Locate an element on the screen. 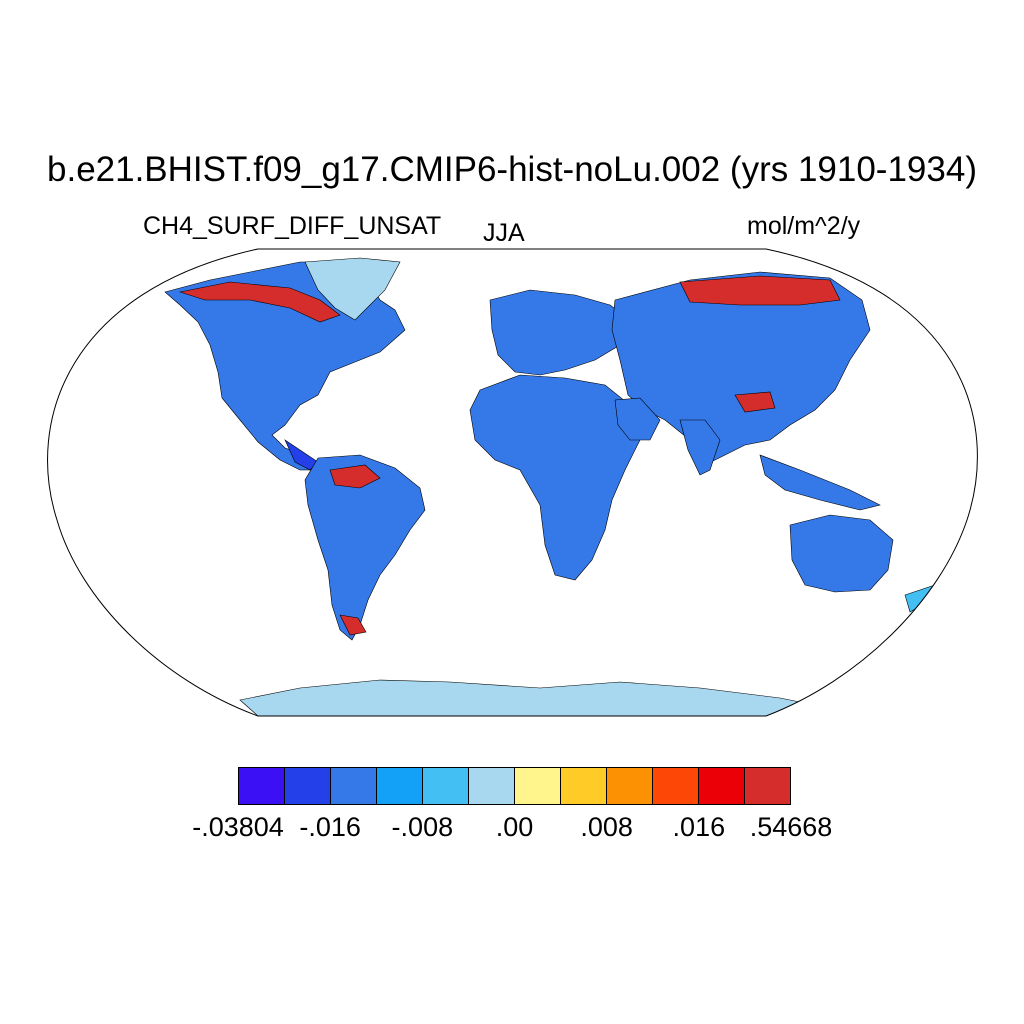 The width and height of the screenshot is (1024, 1024). units-label: mol/m^2/y is located at coordinates (804, 226).